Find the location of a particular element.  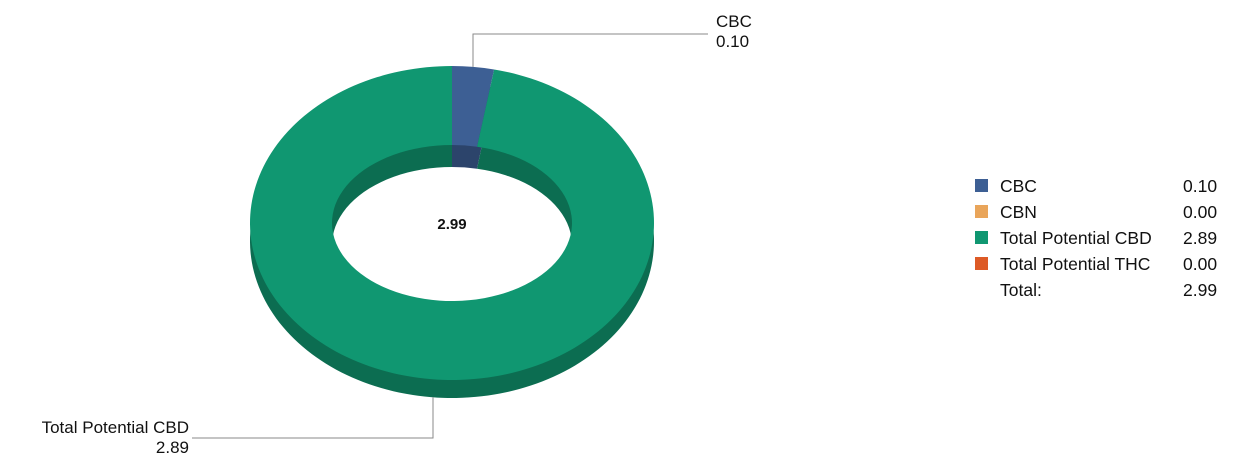

callout-label-cbc: CBC is located at coordinates (734, 21).